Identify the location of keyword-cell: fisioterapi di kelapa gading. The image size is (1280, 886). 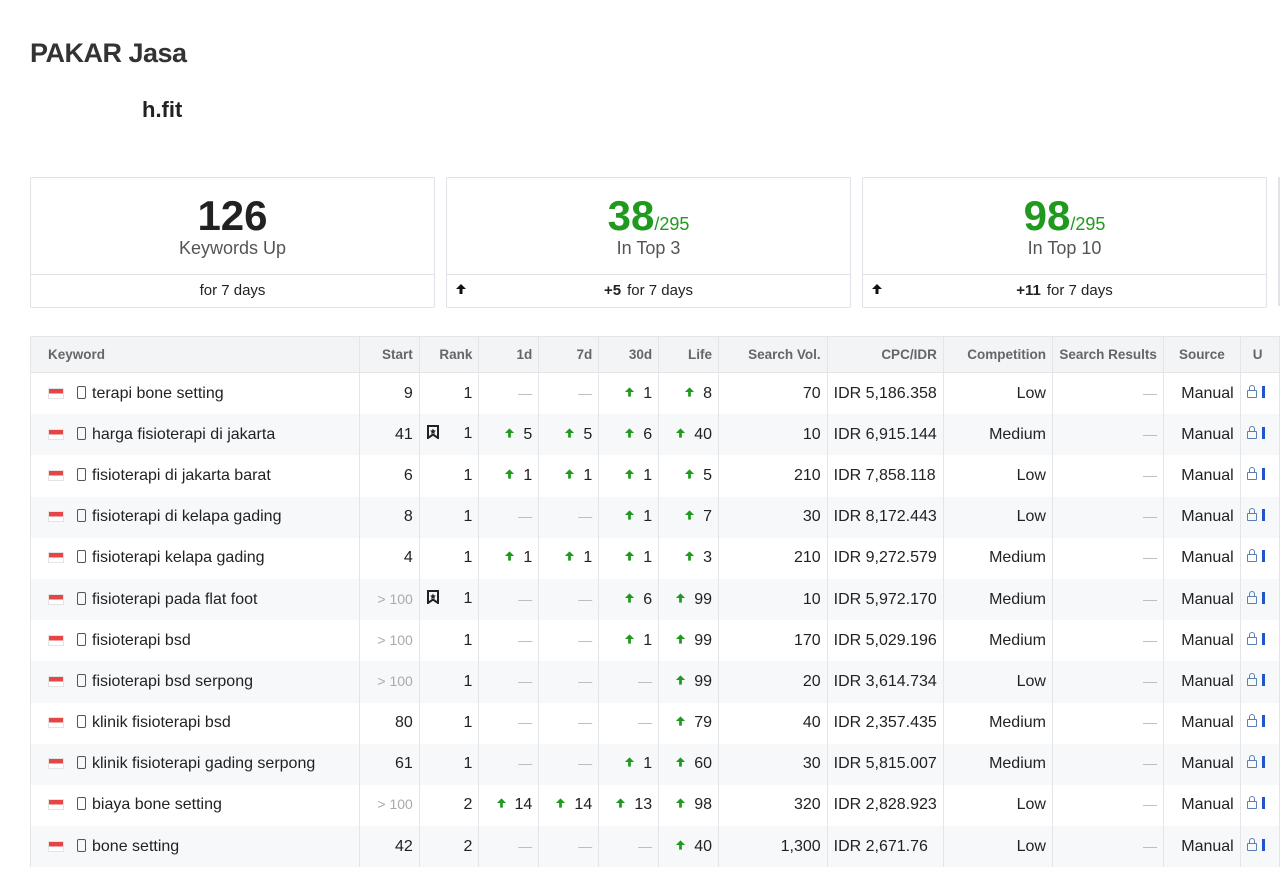
(195, 517).